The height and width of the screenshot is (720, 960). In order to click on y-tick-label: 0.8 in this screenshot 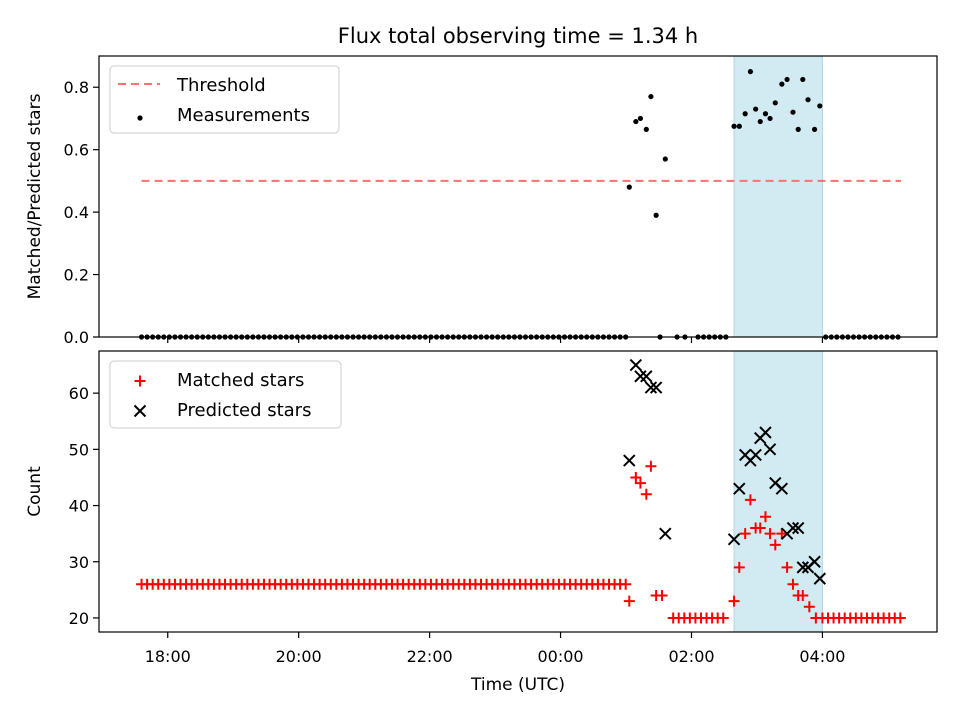, I will do `click(76, 87)`.